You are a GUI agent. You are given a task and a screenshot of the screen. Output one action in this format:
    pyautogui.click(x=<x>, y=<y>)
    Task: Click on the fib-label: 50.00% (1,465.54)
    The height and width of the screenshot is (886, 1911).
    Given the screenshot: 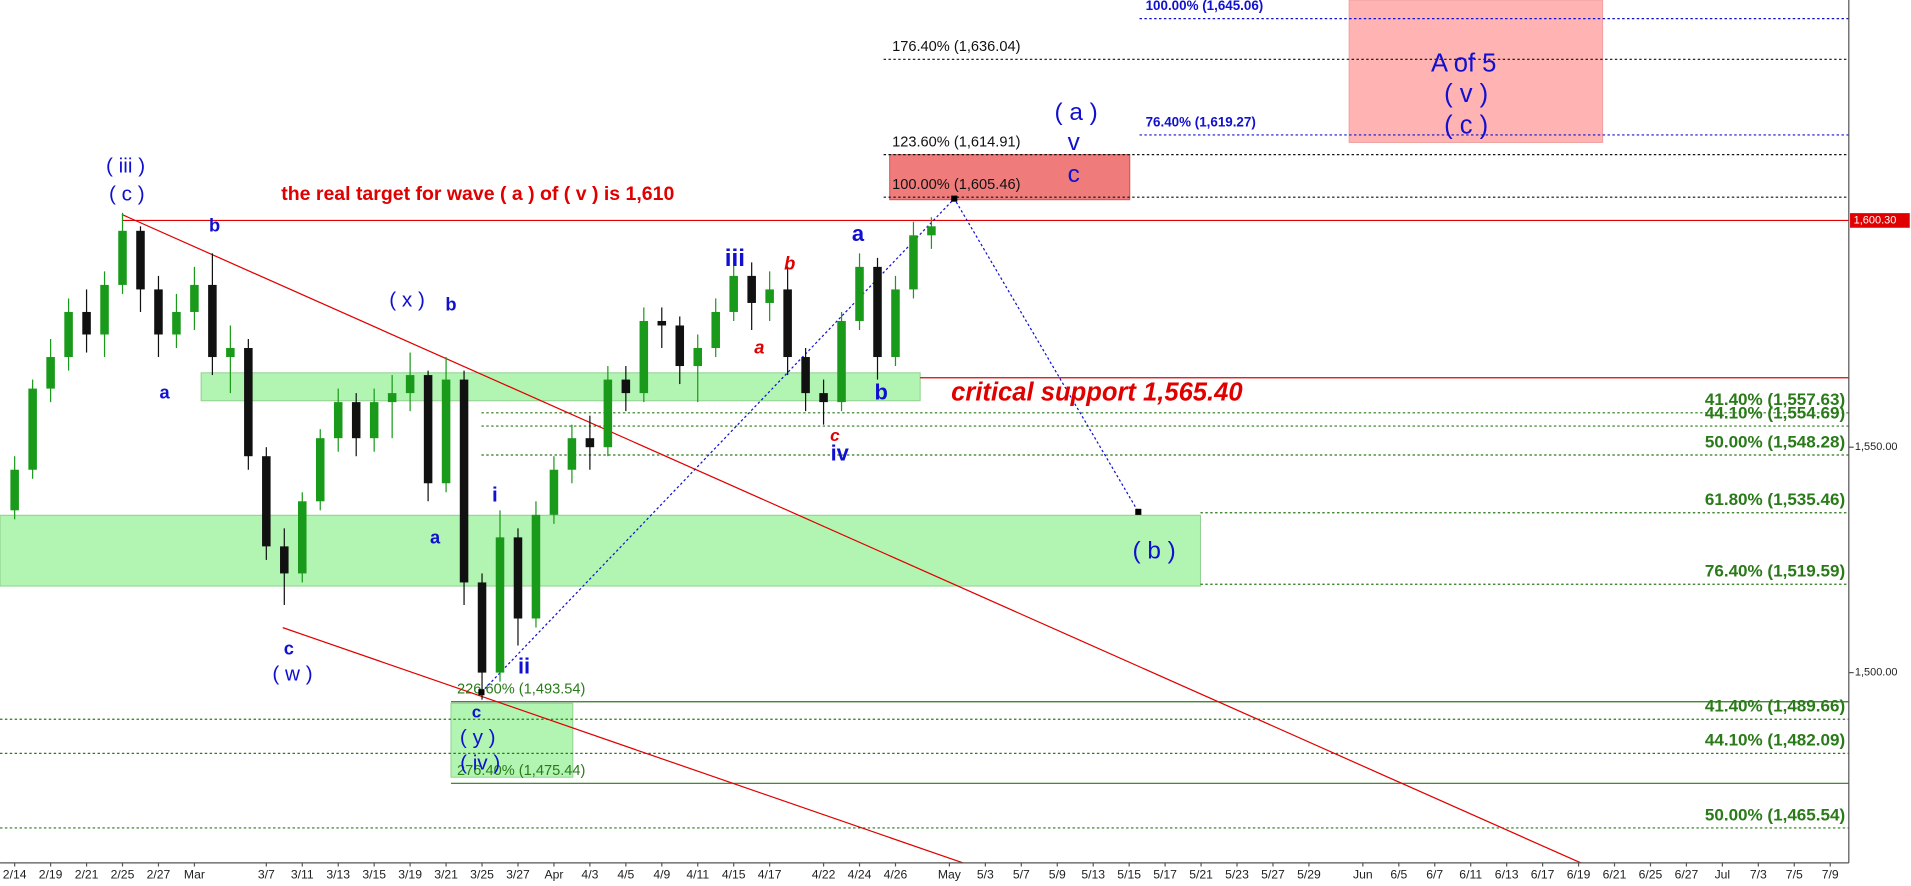 What is the action you would take?
    pyautogui.click(x=1775, y=814)
    